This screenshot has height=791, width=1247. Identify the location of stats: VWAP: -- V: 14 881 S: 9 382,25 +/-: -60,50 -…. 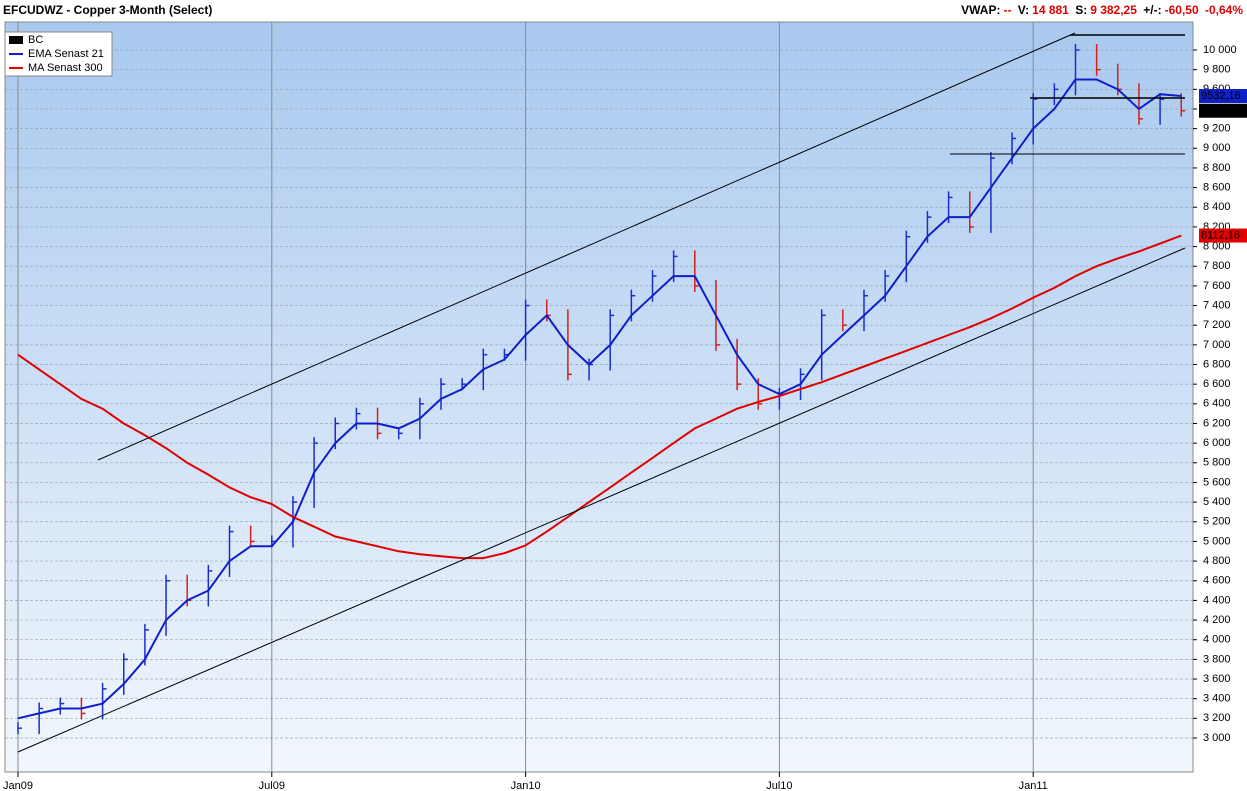
(1100, 10).